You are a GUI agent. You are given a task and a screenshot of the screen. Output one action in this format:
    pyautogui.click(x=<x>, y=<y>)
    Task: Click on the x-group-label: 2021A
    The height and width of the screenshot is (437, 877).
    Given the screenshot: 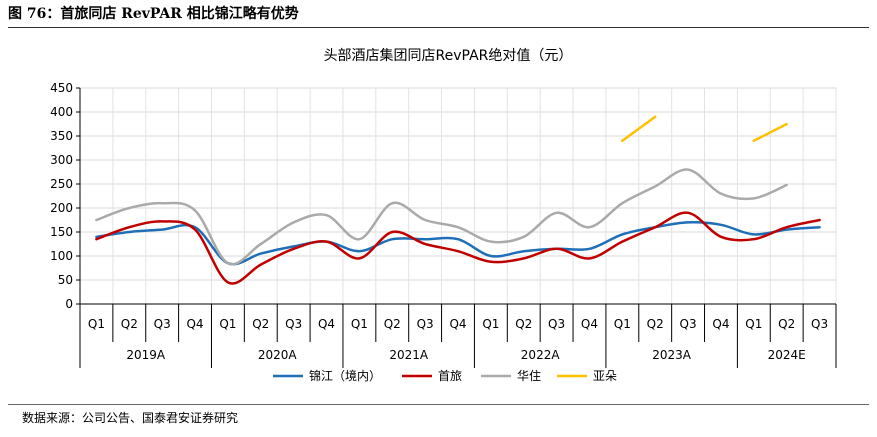 What is the action you would take?
    pyautogui.click(x=409, y=355)
    